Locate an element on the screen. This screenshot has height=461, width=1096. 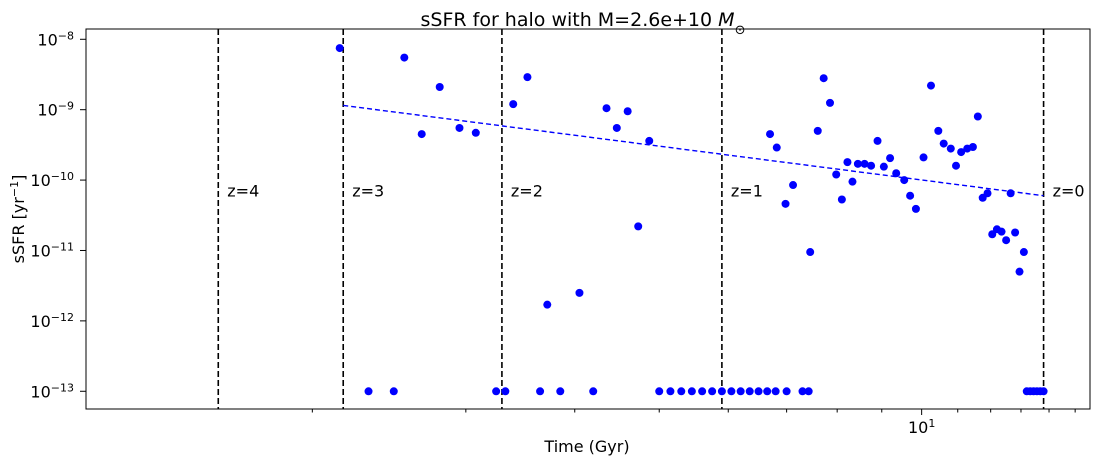
y-tick-label: 10⁻⁹ is located at coordinates (55, 109).